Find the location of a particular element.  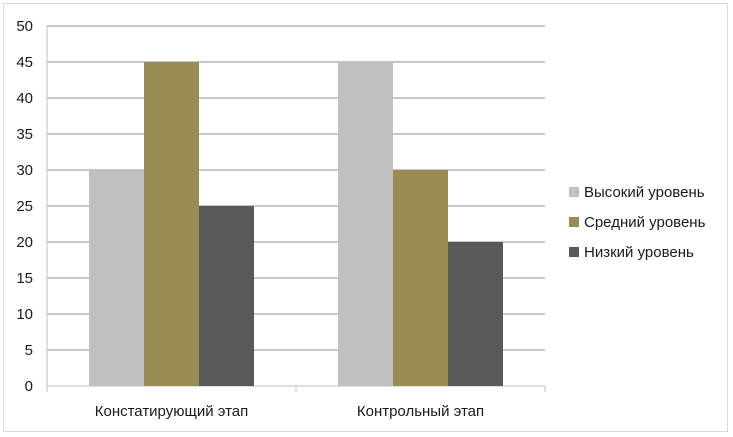

y-tick-label: 25 is located at coordinates (24, 206).